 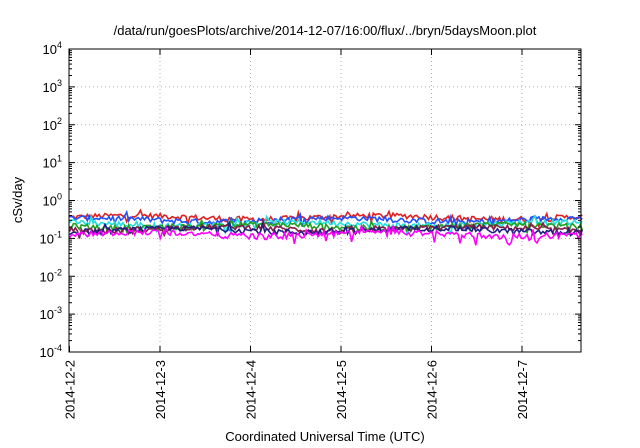 I want to click on series-layer, so click(x=326, y=227).